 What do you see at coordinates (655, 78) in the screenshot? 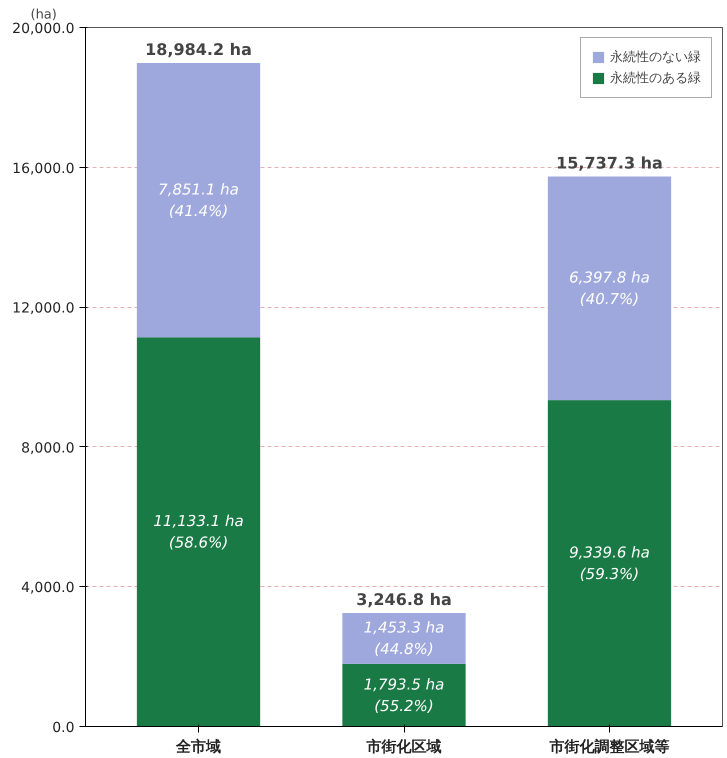
I see `legend-label: 永続性のある緑` at bounding box center [655, 78].